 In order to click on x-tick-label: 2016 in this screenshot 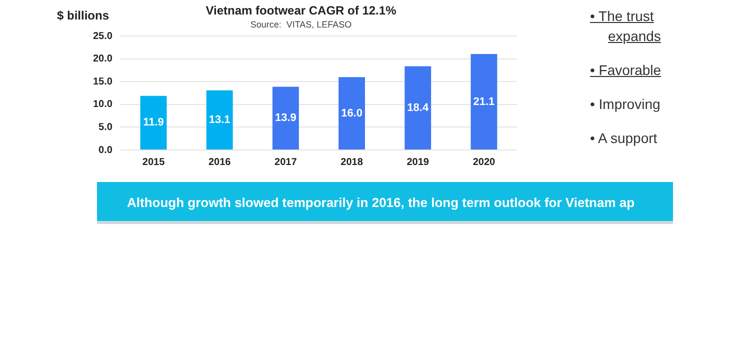, I will do `click(220, 162)`.